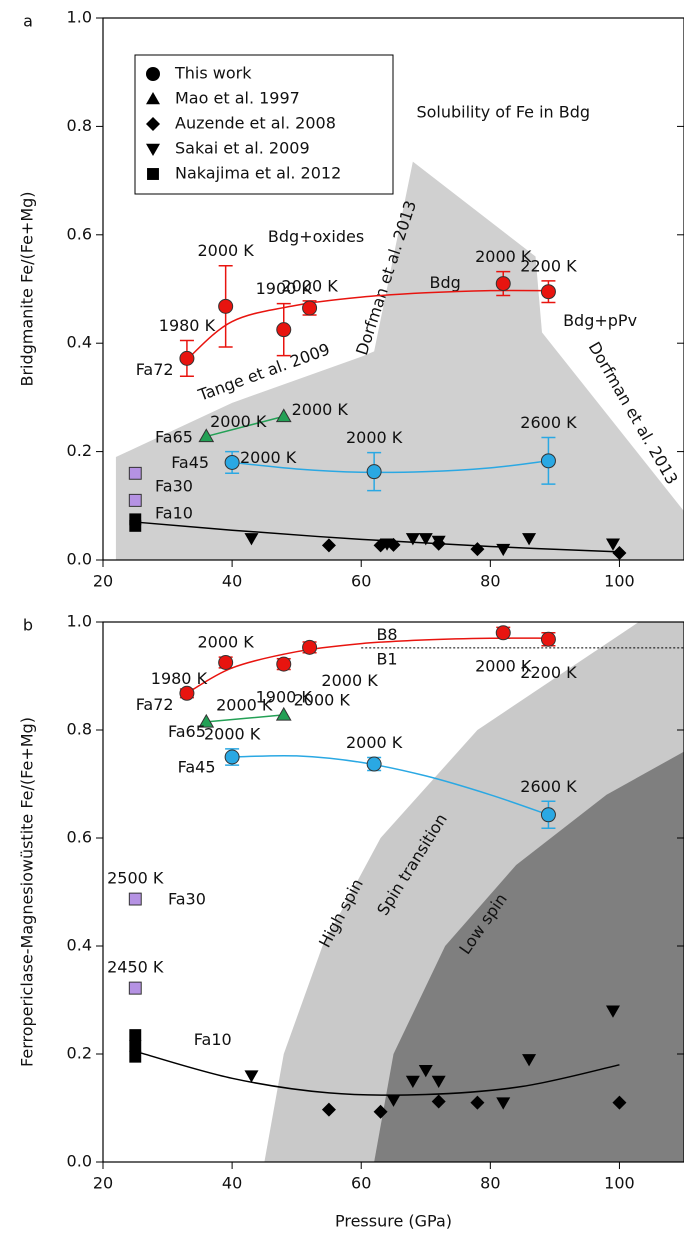  I want to click on y-tick-label: 0.6, so click(79, 233).